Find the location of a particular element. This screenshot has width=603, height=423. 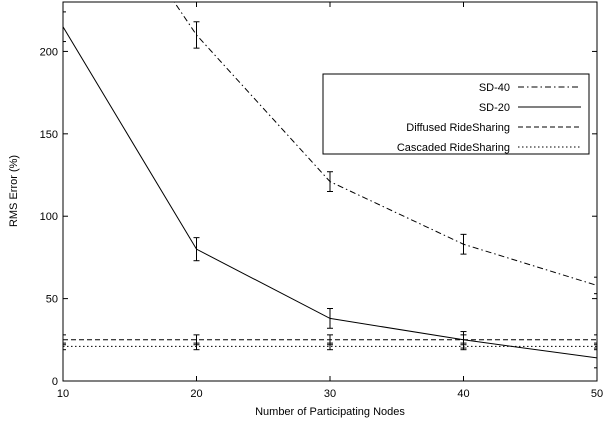

y-tick-label: 150 is located at coordinates (49, 135).